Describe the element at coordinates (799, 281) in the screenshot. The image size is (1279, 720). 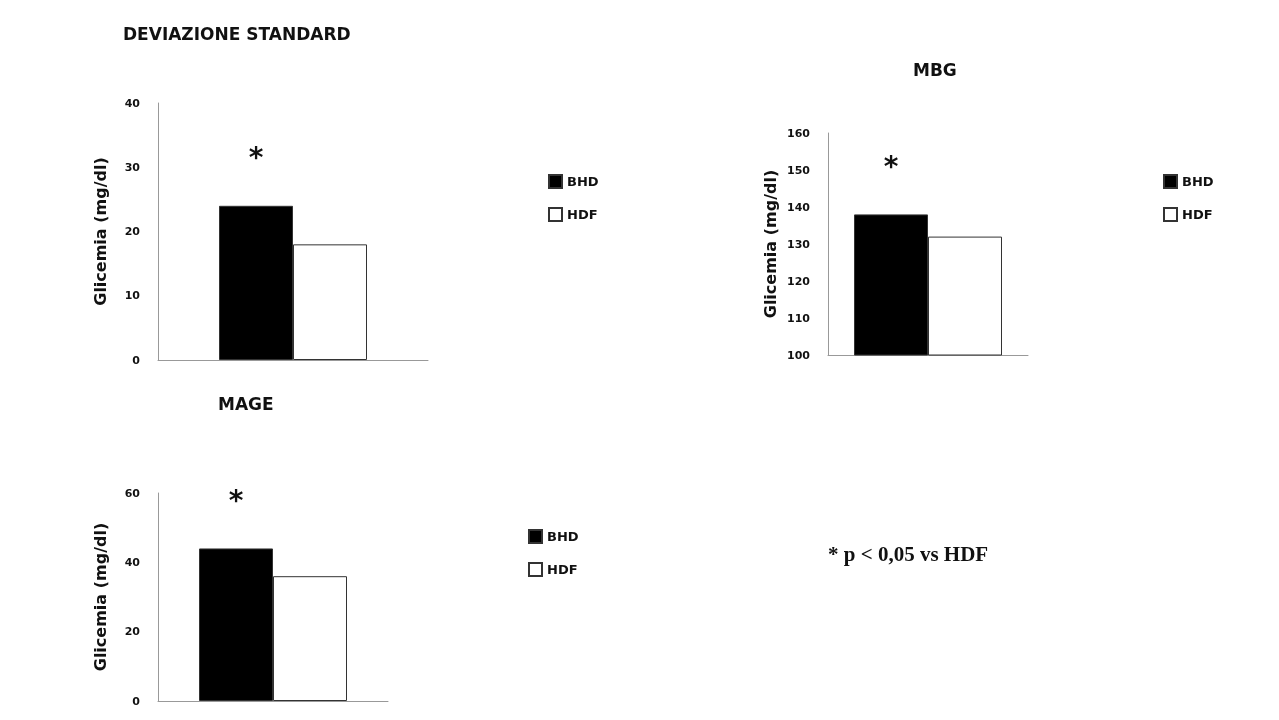
I see `y-tick-label: 120` at that location.